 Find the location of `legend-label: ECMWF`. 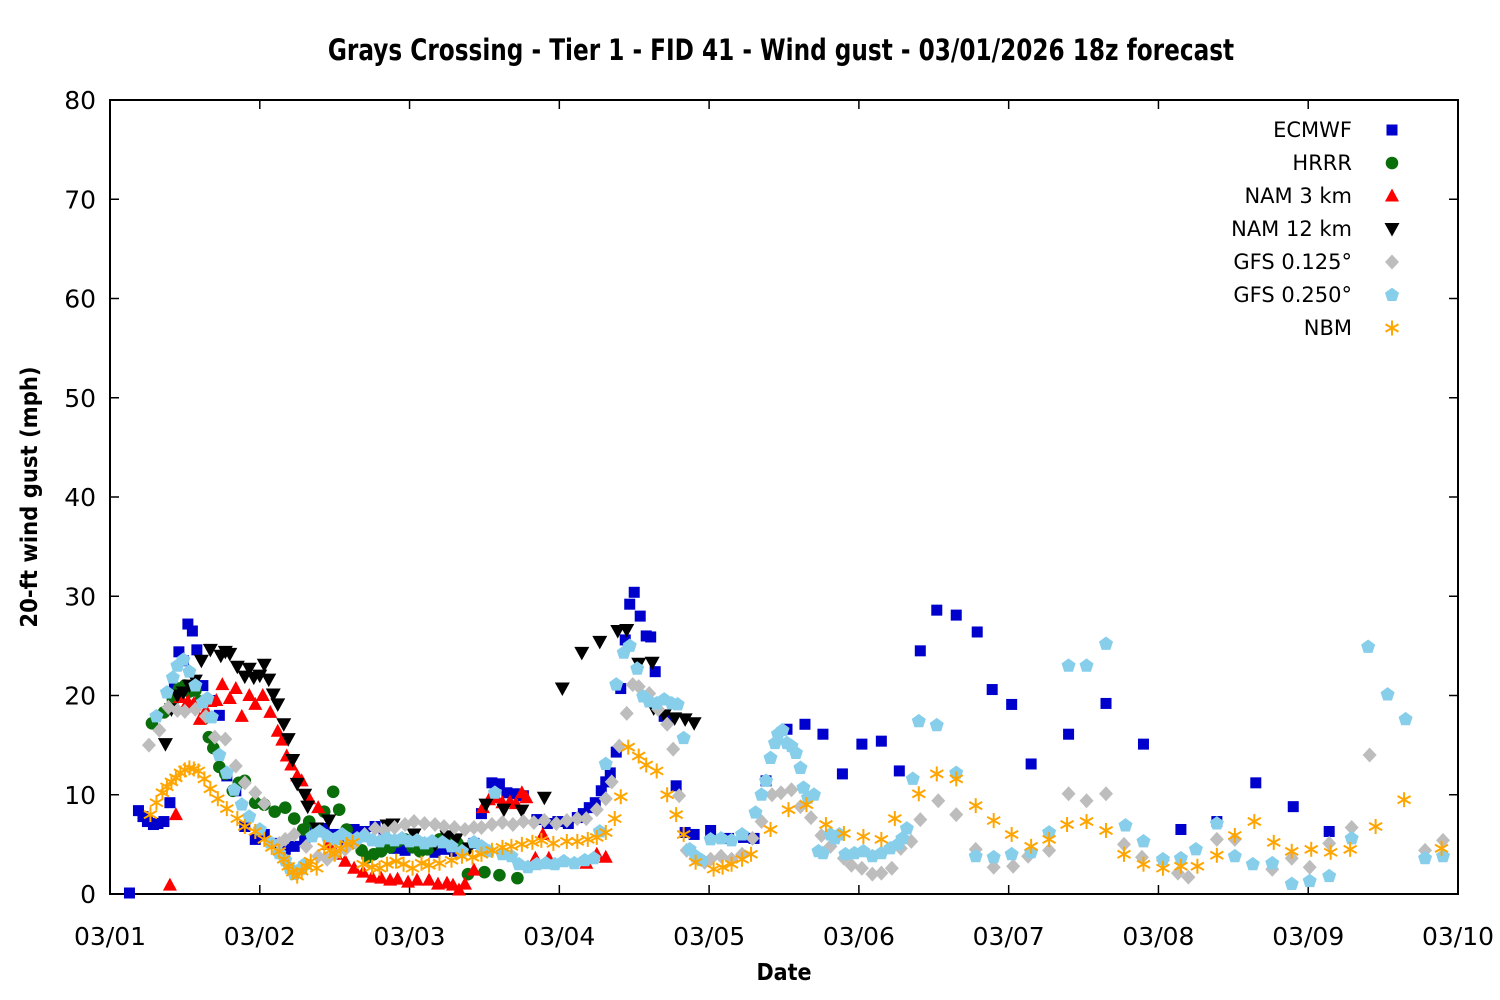

legend-label: ECMWF is located at coordinates (1312, 129).